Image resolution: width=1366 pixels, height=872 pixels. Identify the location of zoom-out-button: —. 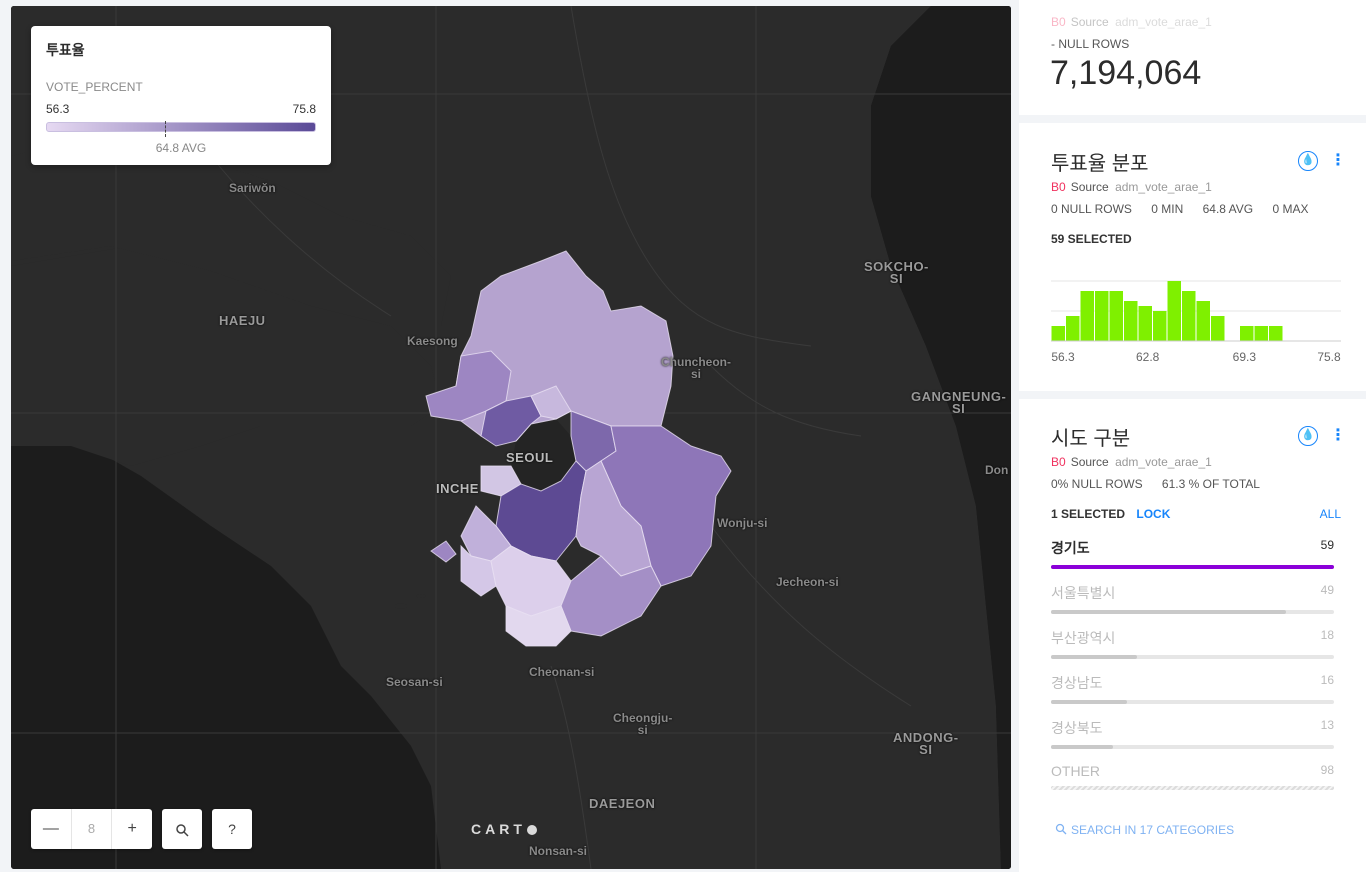
(50, 828).